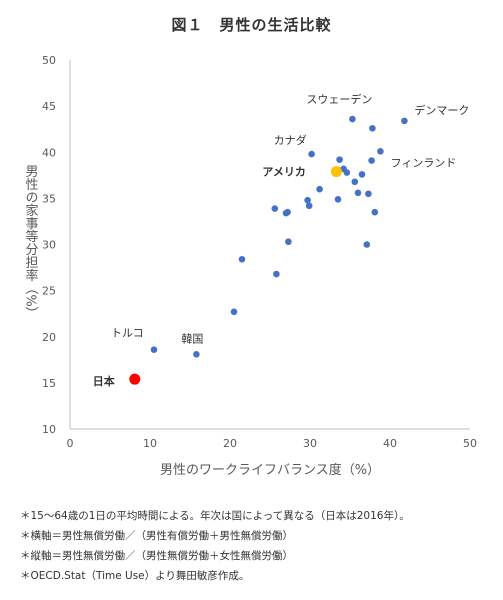  Describe the element at coordinates (339, 99) in the screenshot. I see `point-label: スウェーデン` at that location.